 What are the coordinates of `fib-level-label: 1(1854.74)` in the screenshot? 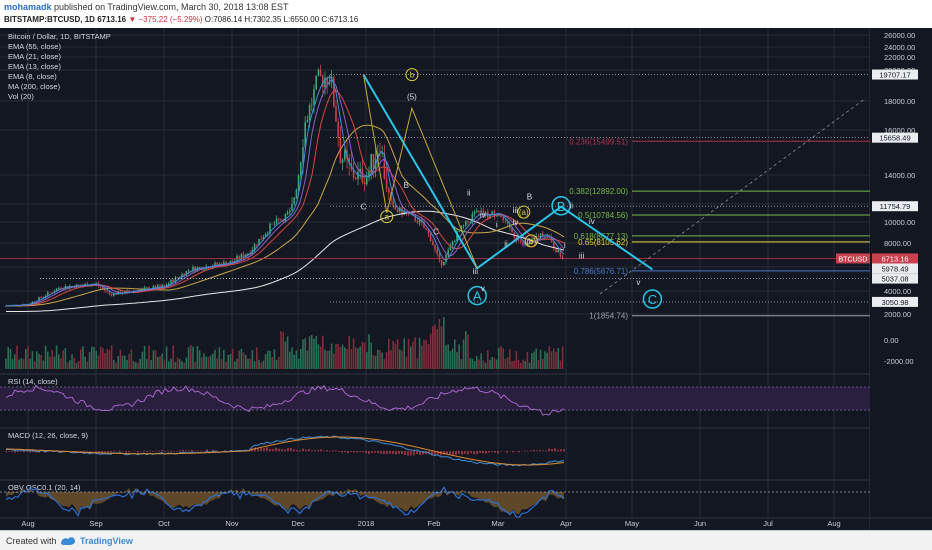 It's located at (608, 316).